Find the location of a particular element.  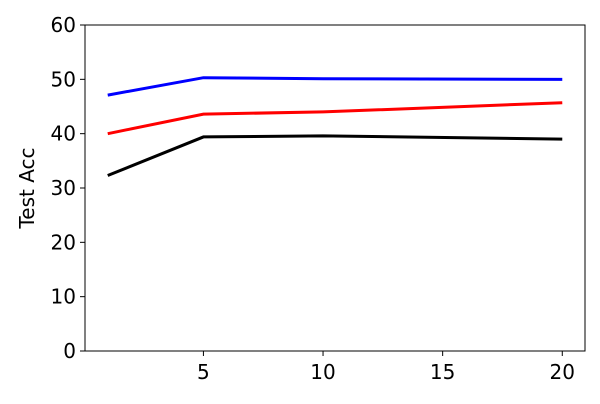

y-tick-label: 20 is located at coordinates (63, 242).